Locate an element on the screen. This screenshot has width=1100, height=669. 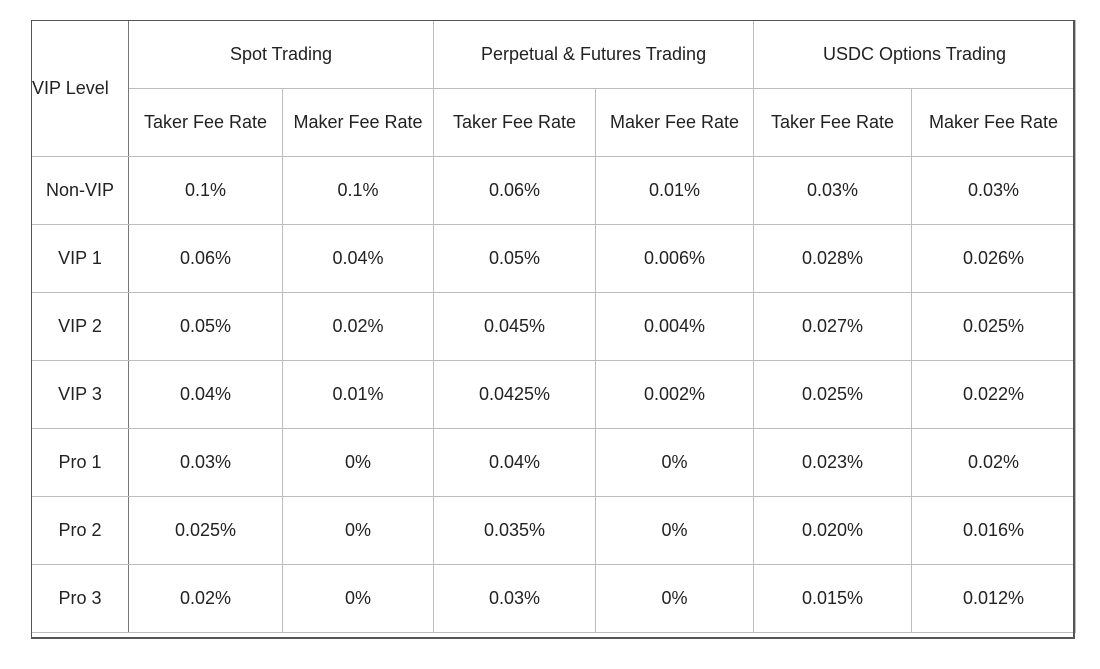
table-row: Pro 2 0.025% 0% 0.035% 0% 0.020% 0.016% is located at coordinates (554, 530).